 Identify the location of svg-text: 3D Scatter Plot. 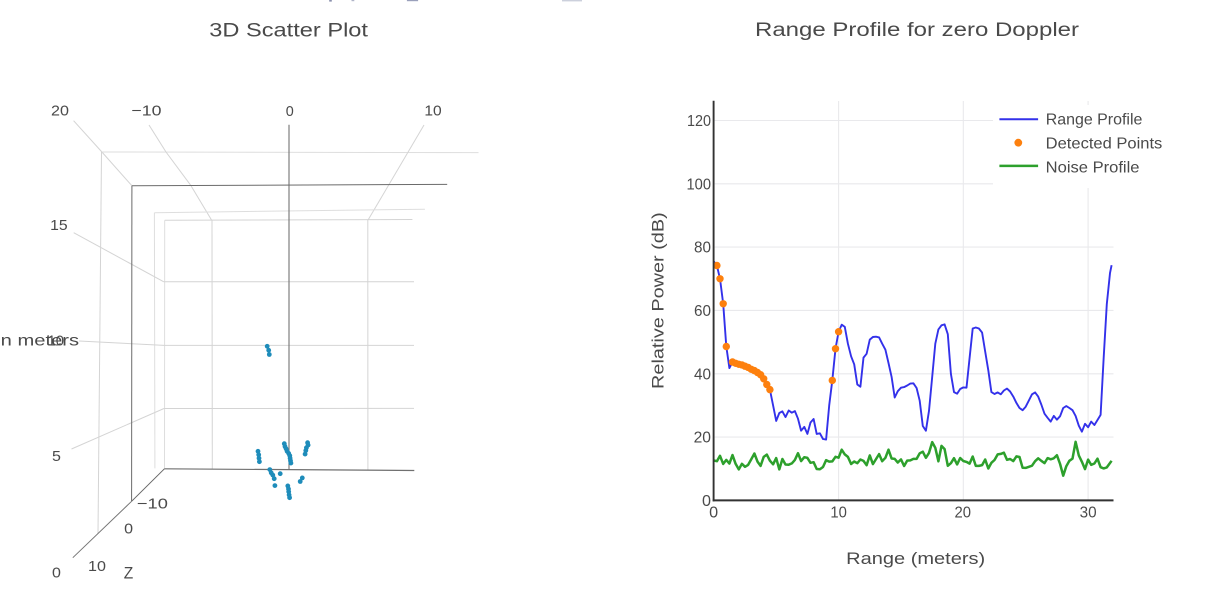
(289, 31).